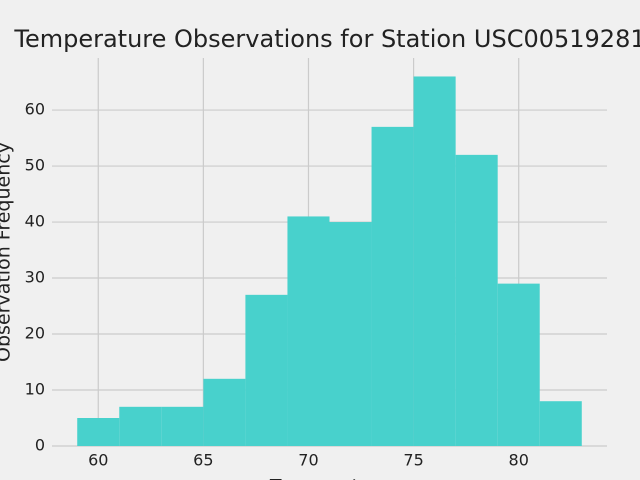  I want to click on y-tick-label: 10, so click(35, 389).